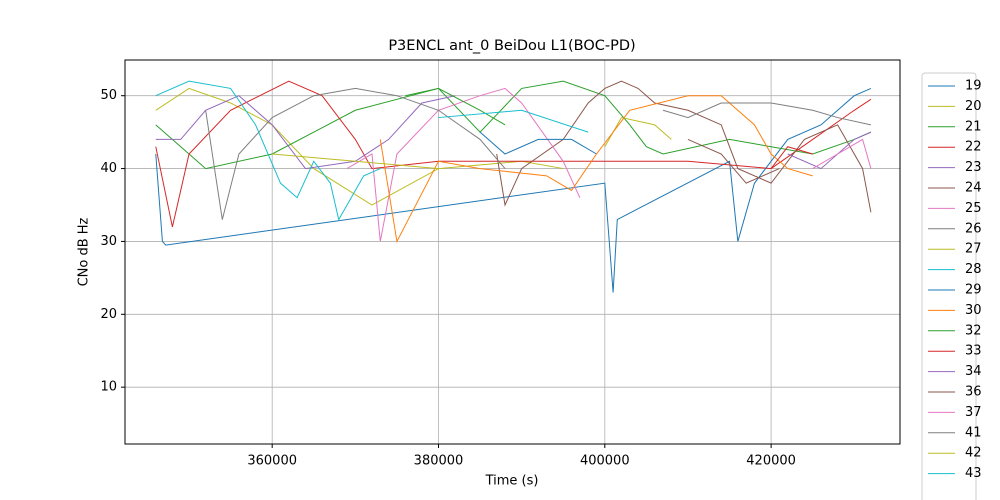 This screenshot has height=500, width=1000. I want to click on legend-label: 42, so click(973, 453).